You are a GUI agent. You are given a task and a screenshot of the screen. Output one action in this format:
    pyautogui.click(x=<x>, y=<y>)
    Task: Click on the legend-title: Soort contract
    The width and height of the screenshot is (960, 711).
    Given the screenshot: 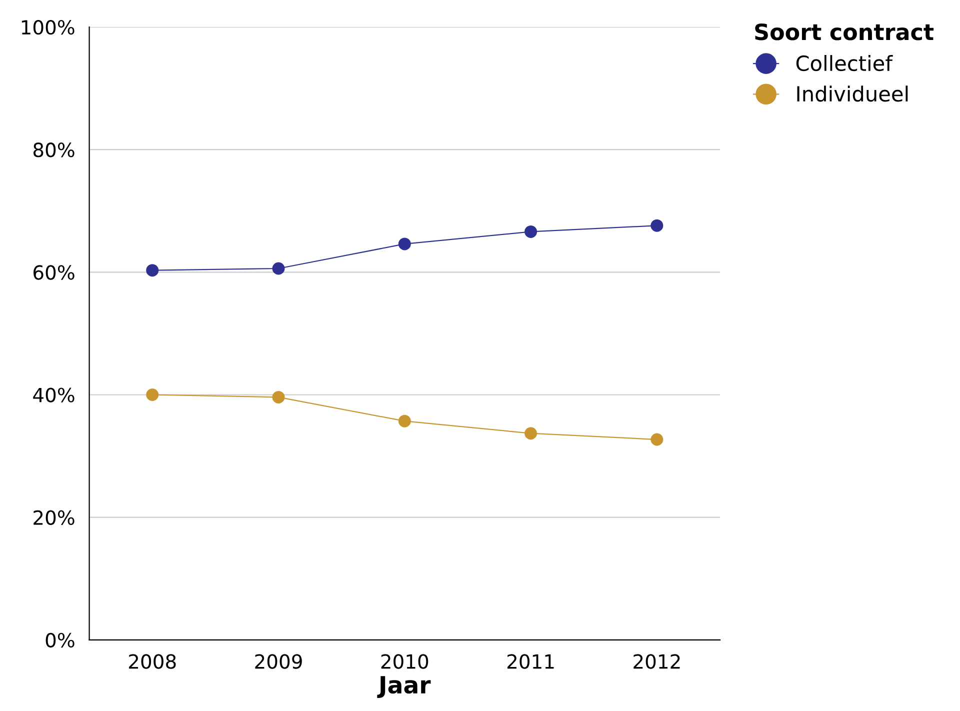 What is the action you would take?
    pyautogui.click(x=844, y=31)
    